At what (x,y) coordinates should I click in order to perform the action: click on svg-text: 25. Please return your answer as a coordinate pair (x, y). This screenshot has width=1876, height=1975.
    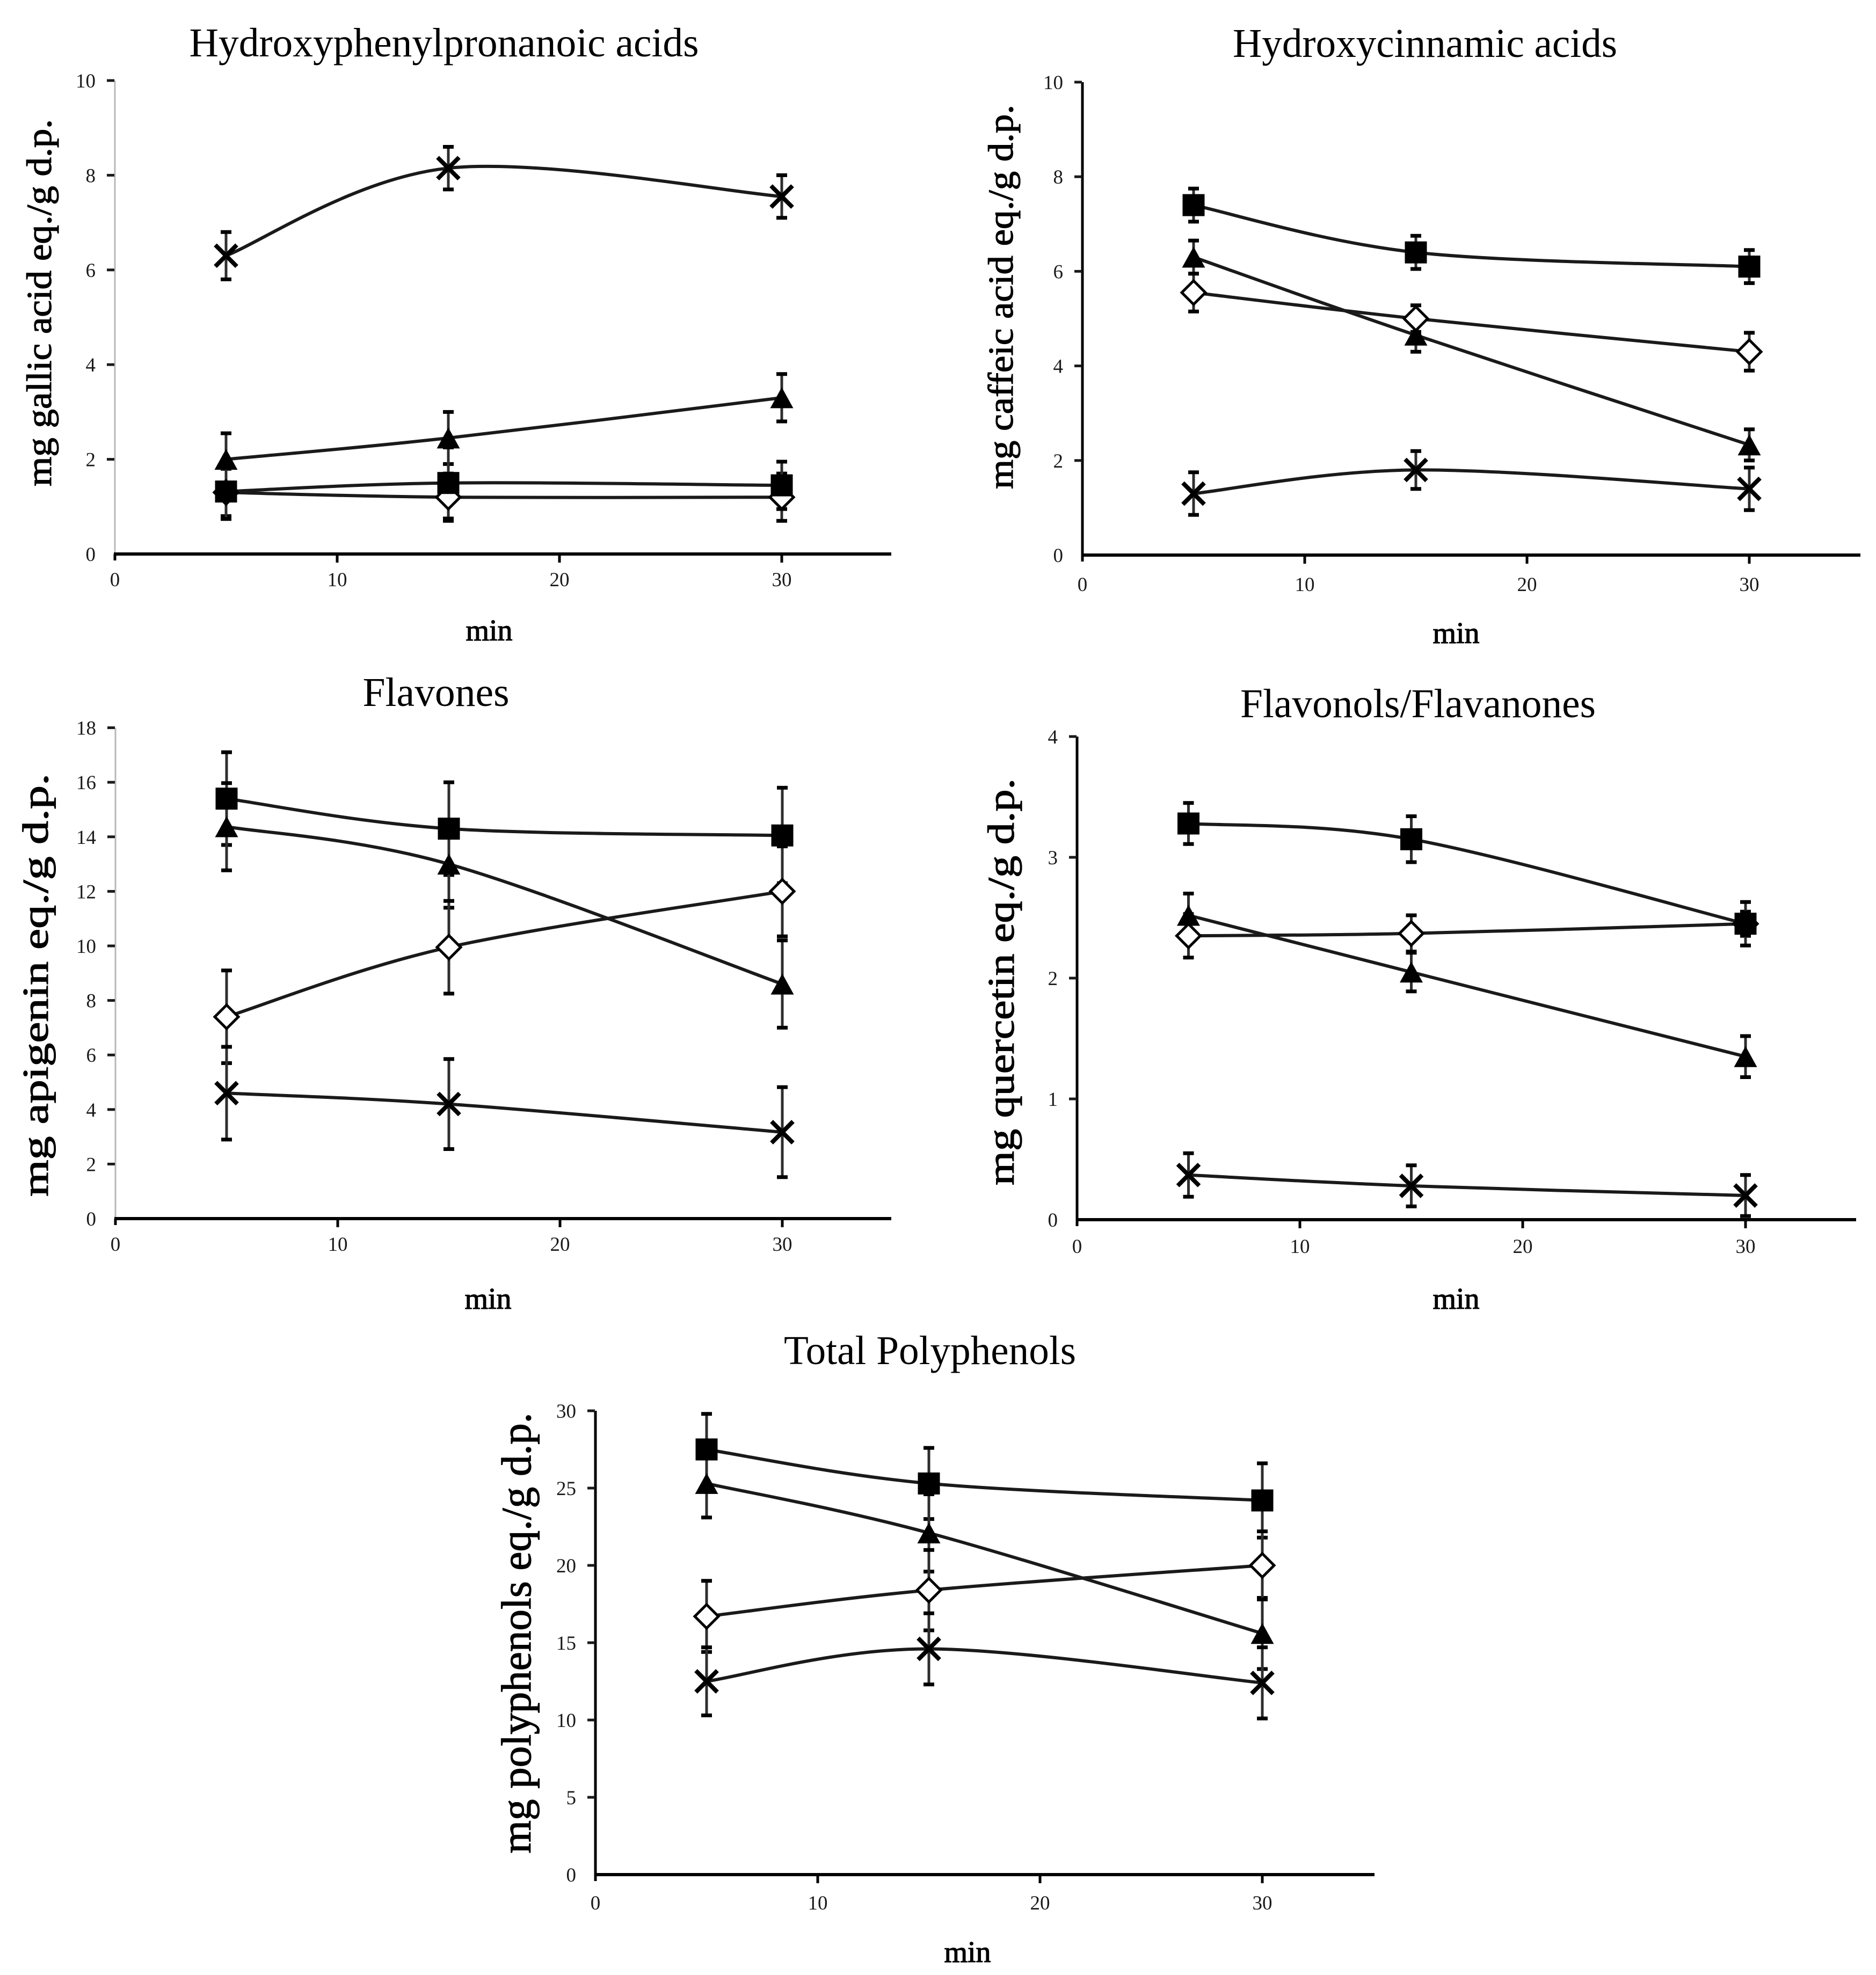
    Looking at the image, I should click on (566, 1489).